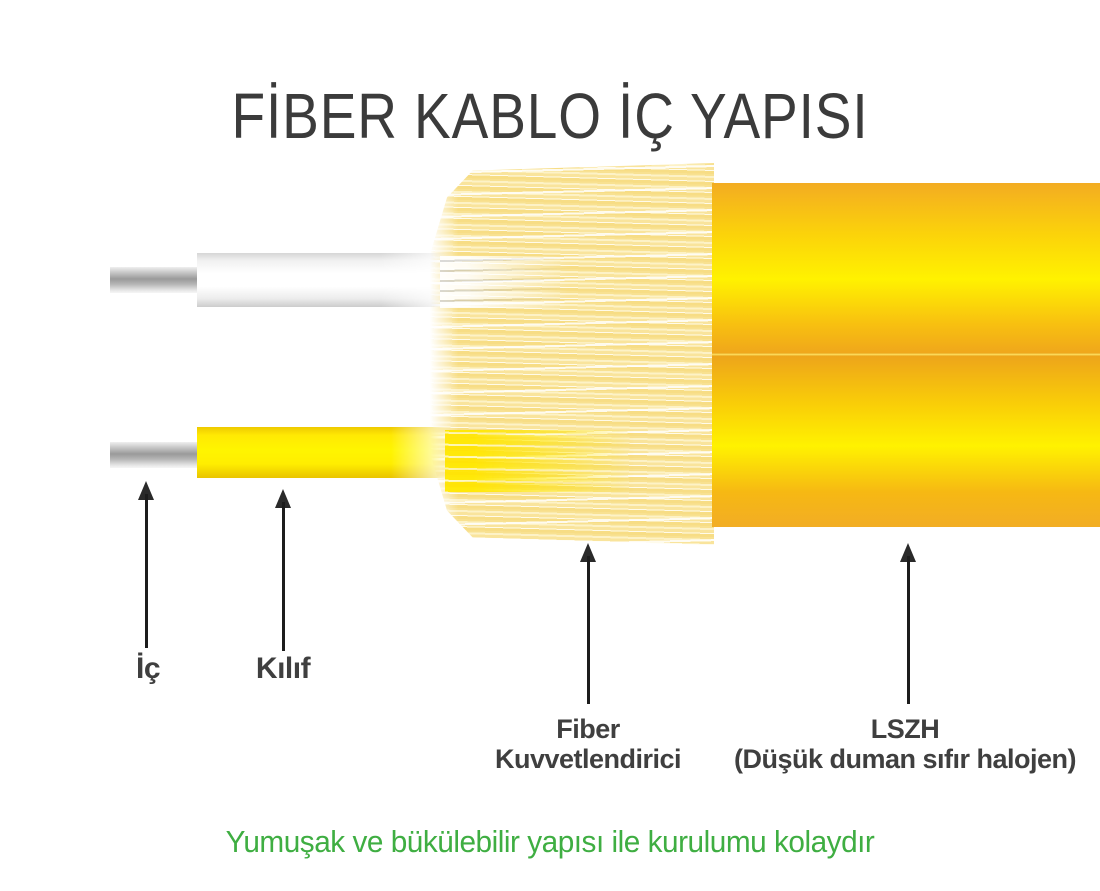 The height and width of the screenshot is (891, 1100). What do you see at coordinates (905, 759) in the screenshot?
I see `label-jacket-line2: (Düşük duman sıfır halojen)` at bounding box center [905, 759].